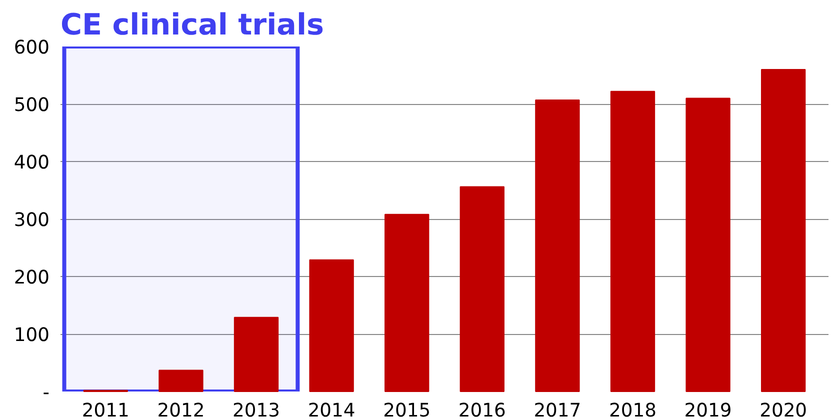 The image size is (833, 419). I want to click on y-tick-label: 200, so click(32, 278).